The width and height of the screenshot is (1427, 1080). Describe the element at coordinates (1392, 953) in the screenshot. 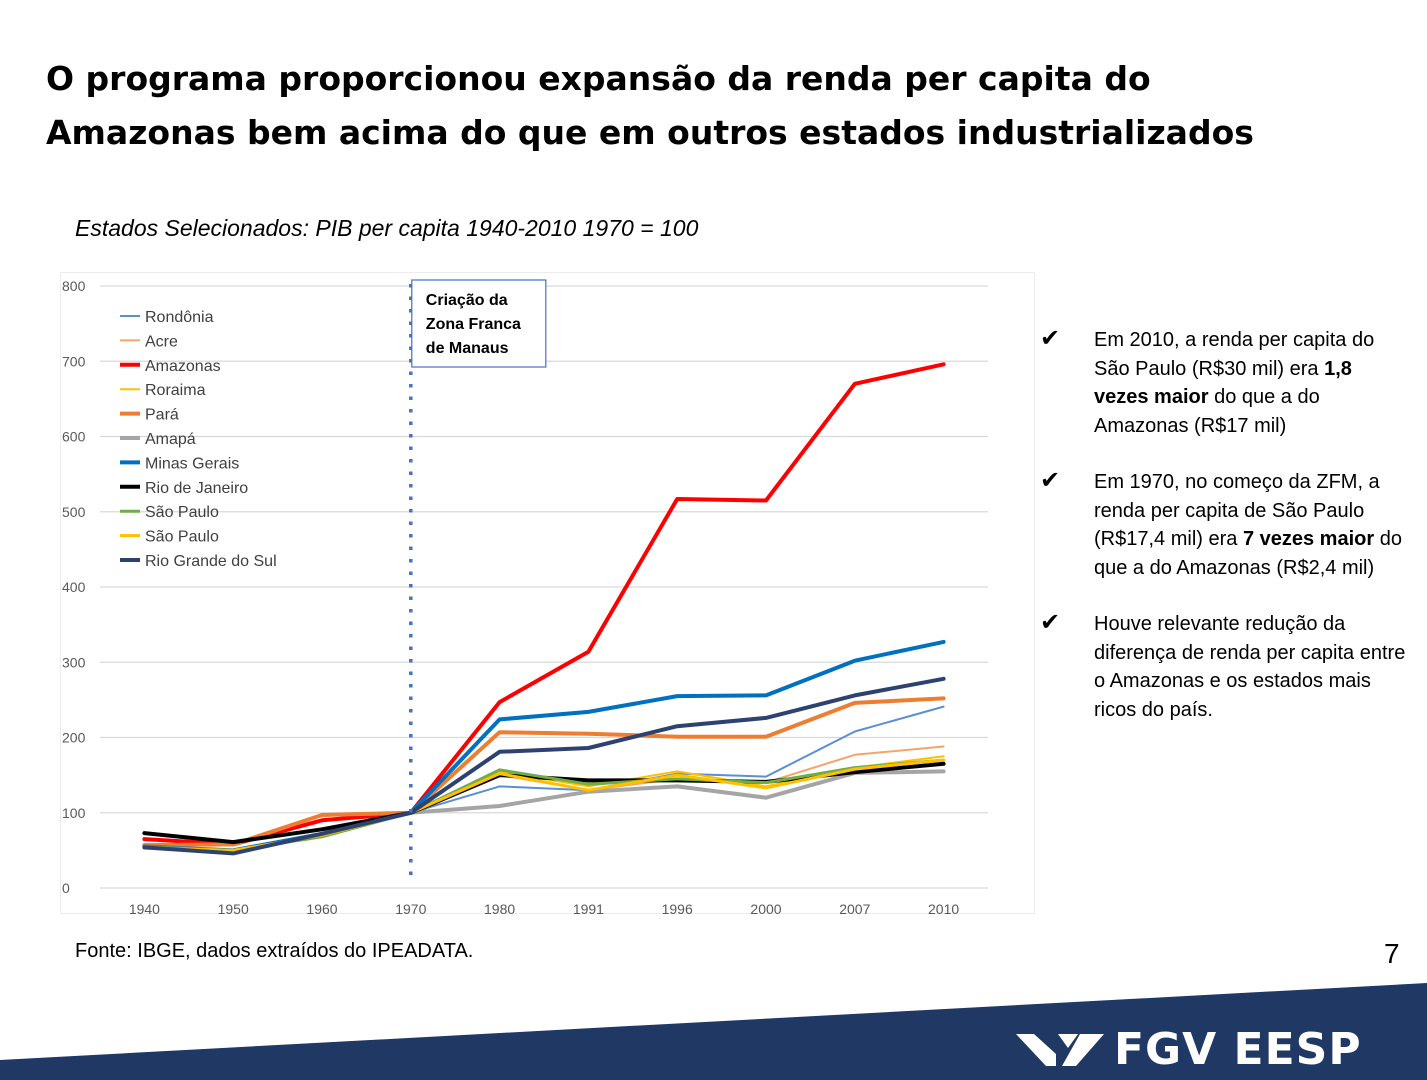

I see `page-number: 7` at that location.